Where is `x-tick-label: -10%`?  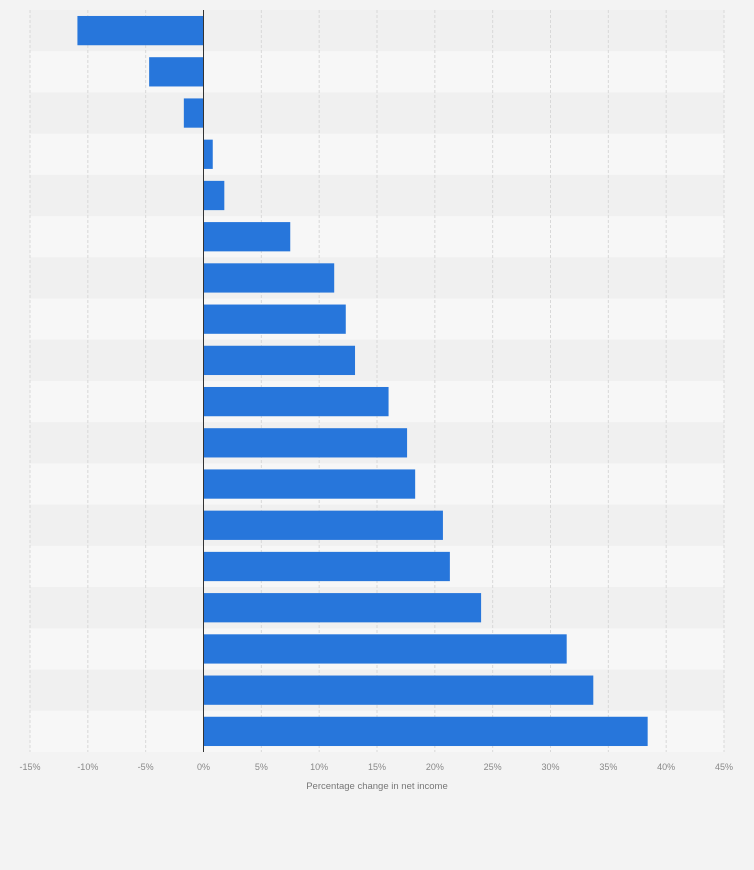 x-tick-label: -10% is located at coordinates (87, 767).